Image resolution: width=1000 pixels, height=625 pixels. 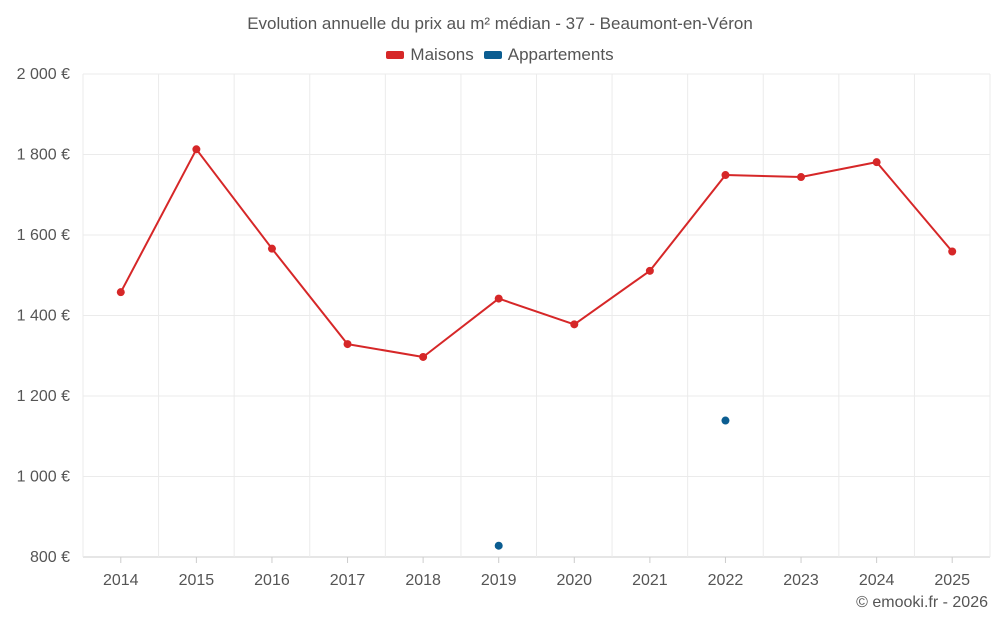 What do you see at coordinates (43, 155) in the screenshot?
I see `y-tick-label: 1 800 €` at bounding box center [43, 155].